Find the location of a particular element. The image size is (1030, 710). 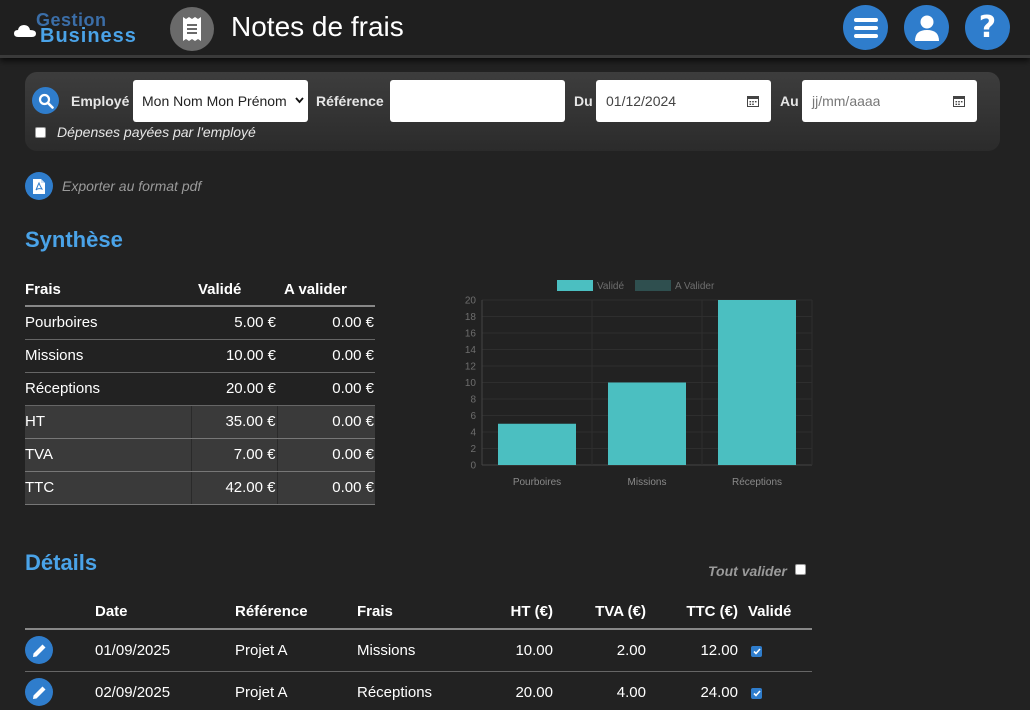

employe-paid-checkbox is located at coordinates (40, 132).